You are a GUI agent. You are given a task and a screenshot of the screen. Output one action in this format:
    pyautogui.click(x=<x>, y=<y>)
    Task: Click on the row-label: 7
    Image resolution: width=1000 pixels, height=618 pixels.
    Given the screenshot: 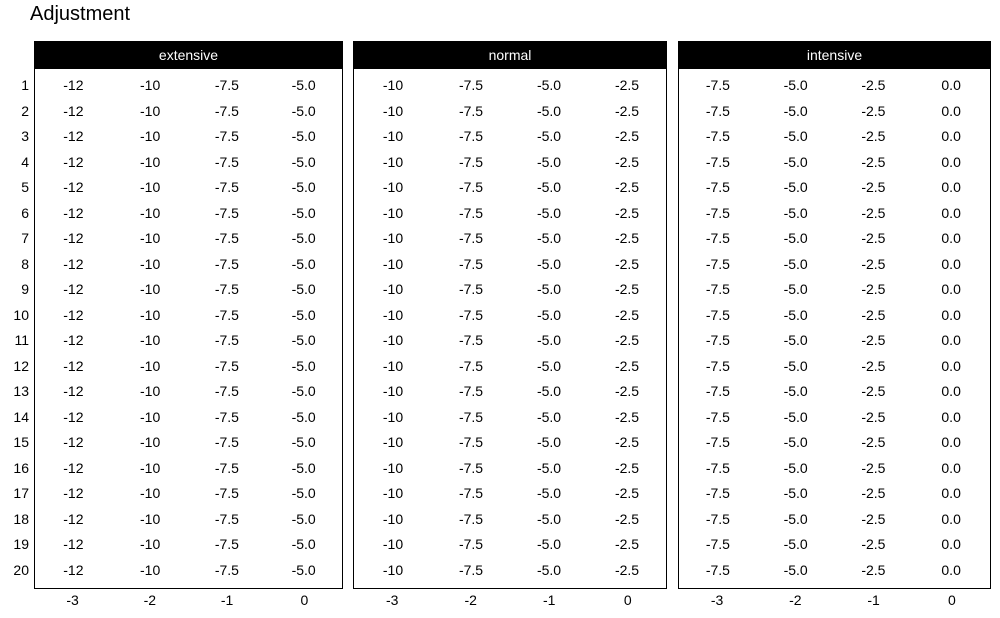 What is the action you would take?
    pyautogui.click(x=25, y=238)
    